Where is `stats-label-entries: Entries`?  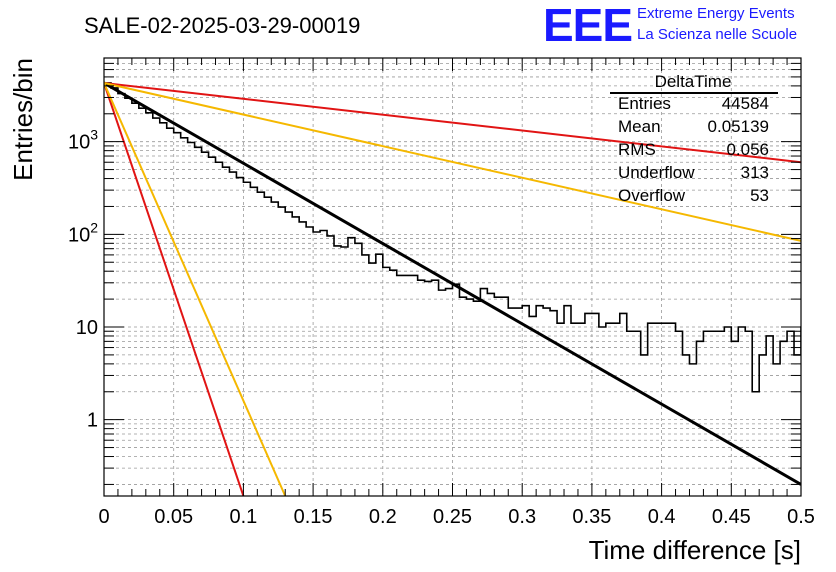
stats-label-entries: Entries is located at coordinates (644, 103).